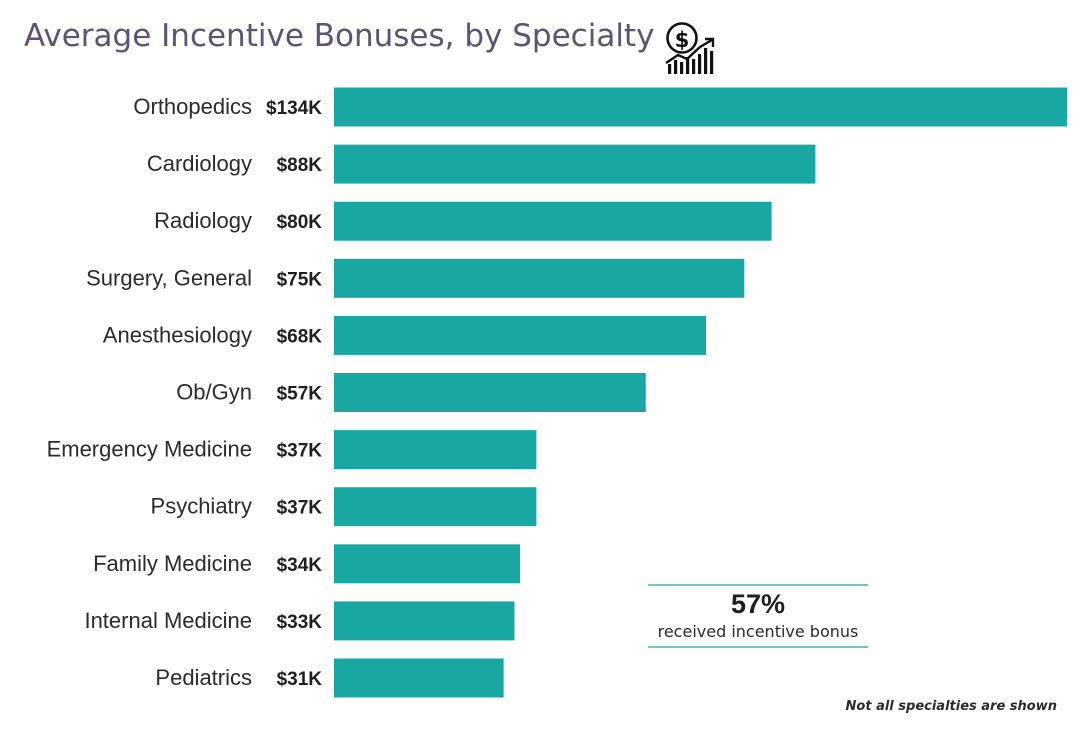  Describe the element at coordinates (203, 677) in the screenshot. I see `category-label-10: Pediatrics` at that location.